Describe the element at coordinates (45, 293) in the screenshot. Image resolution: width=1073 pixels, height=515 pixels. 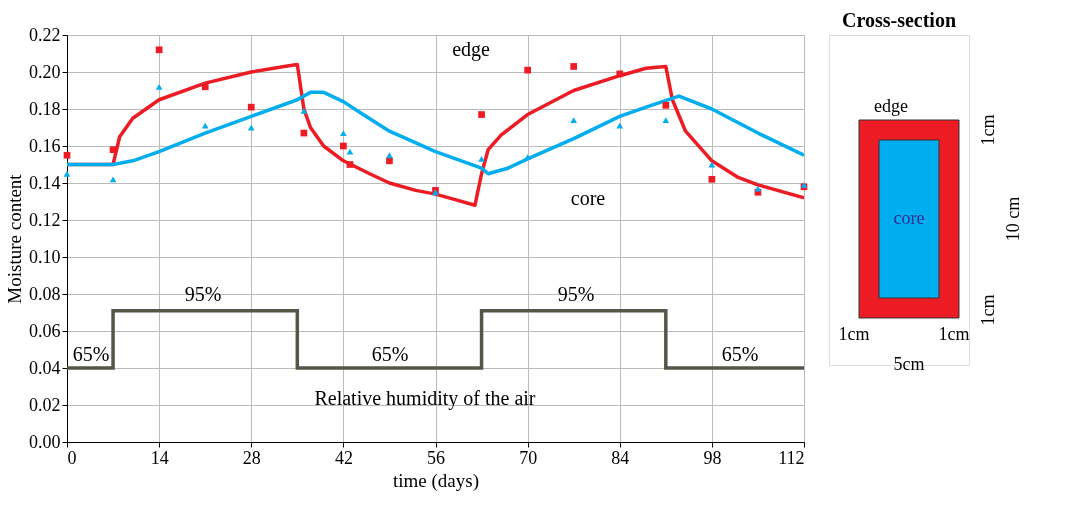
I see `y-tick-label: 0.08` at that location.